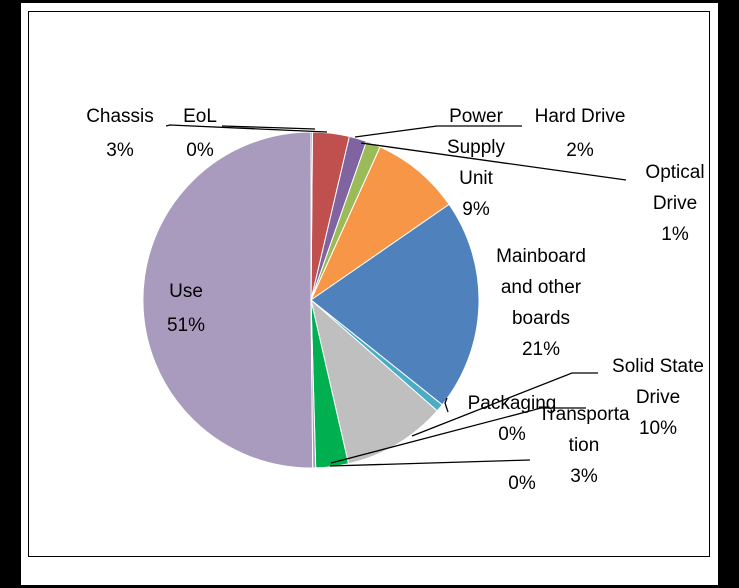 The height and width of the screenshot is (588, 739). I want to click on slice-power-supply-unit, so click(379, 224).